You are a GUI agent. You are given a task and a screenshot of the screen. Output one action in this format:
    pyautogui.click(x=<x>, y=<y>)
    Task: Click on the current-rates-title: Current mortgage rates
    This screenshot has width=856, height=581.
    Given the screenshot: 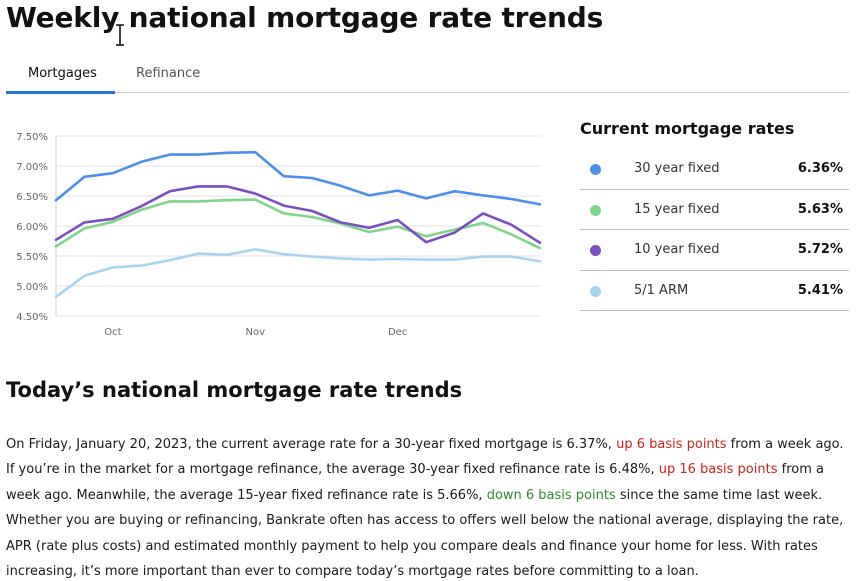 What is the action you would take?
    pyautogui.click(x=687, y=128)
    